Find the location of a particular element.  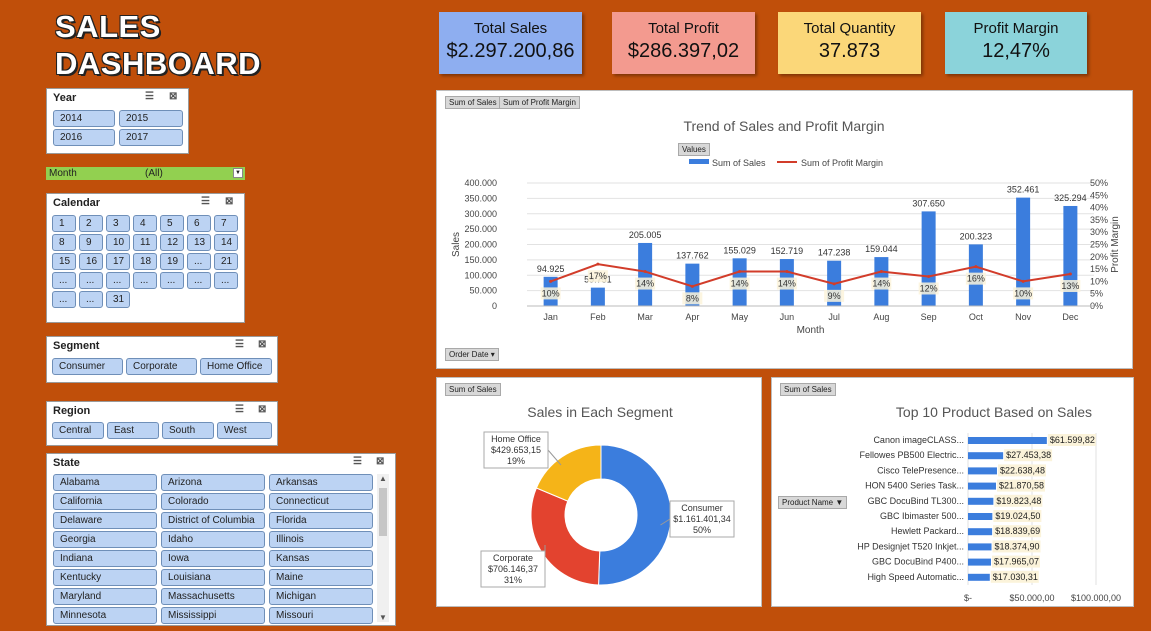

year-item: 2014 is located at coordinates (84, 118).